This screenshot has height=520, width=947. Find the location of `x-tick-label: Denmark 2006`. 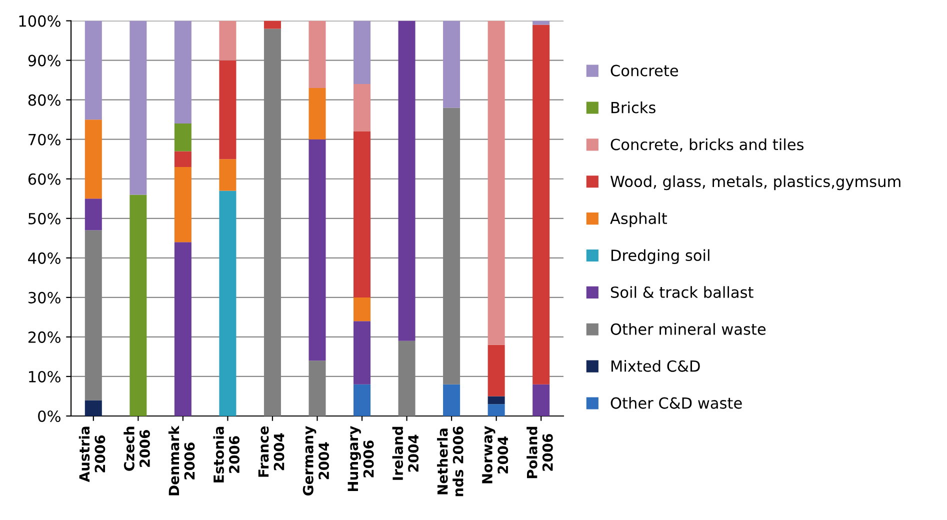

x-tick-label: Denmark 2006 is located at coordinates (181, 460).